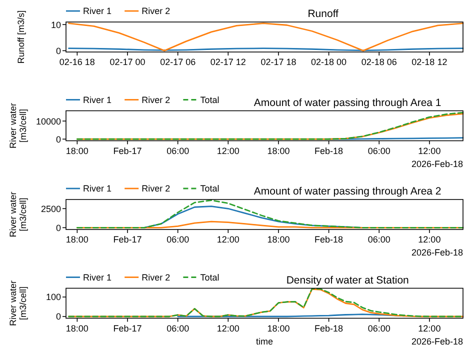 The image size is (474, 355). What do you see at coordinates (128, 62) in the screenshot?
I see `x-tick-label: 02-17 00` at bounding box center [128, 62].